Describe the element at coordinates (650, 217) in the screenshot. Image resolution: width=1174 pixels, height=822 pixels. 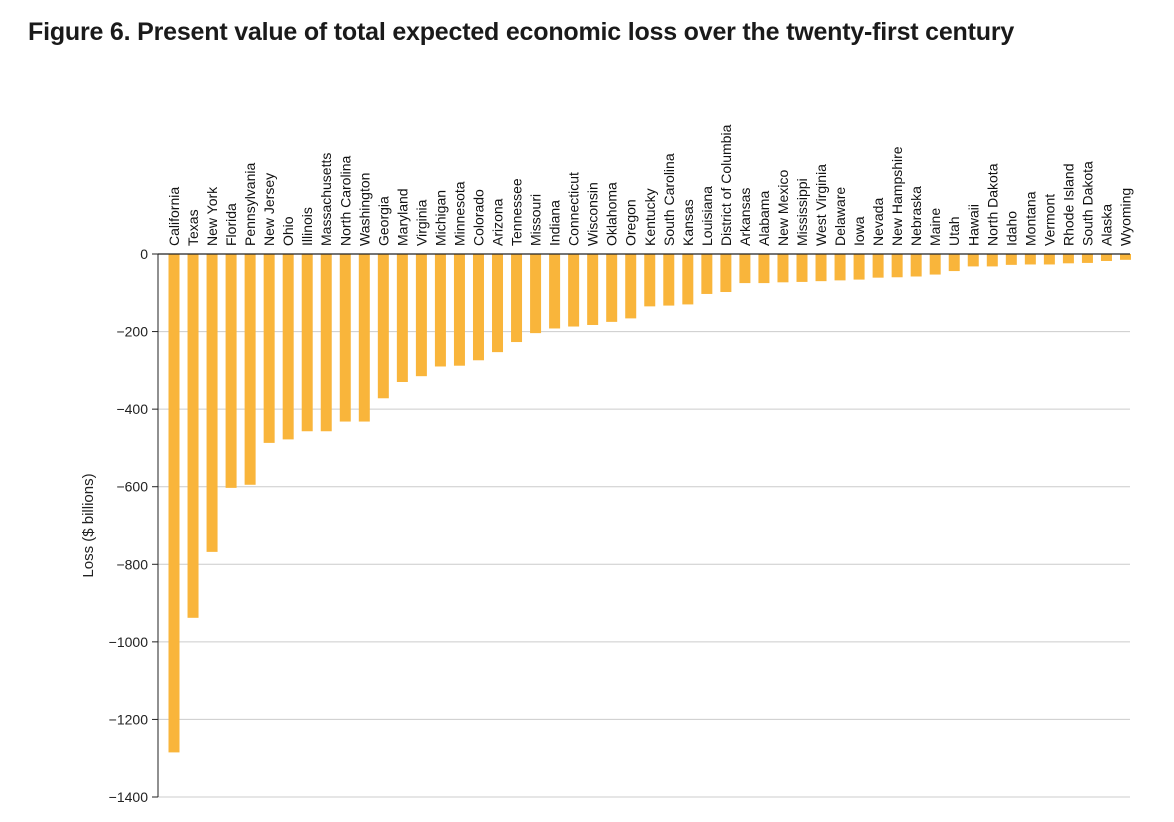
I see `category-label: Kentucky` at that location.